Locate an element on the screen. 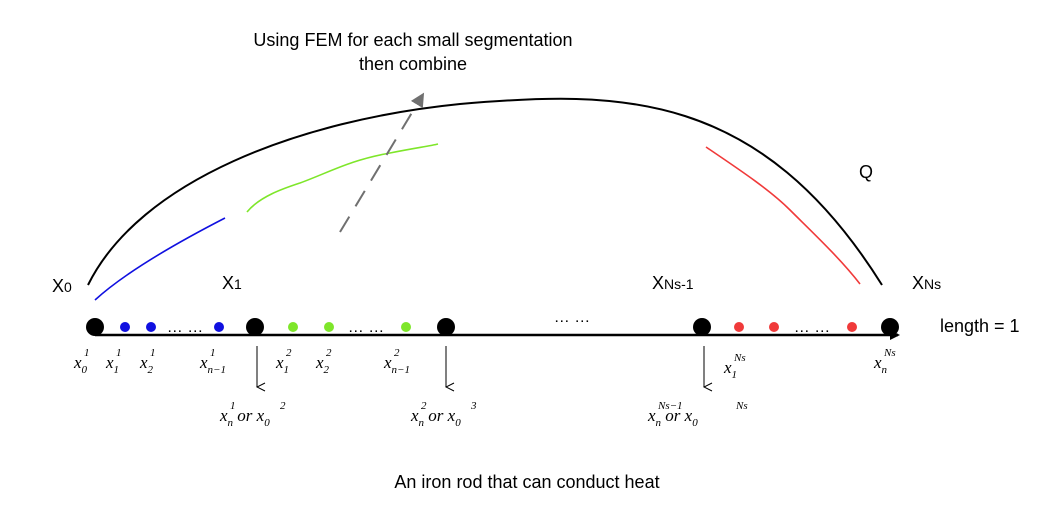  length-label: length = 1 is located at coordinates (980, 326).